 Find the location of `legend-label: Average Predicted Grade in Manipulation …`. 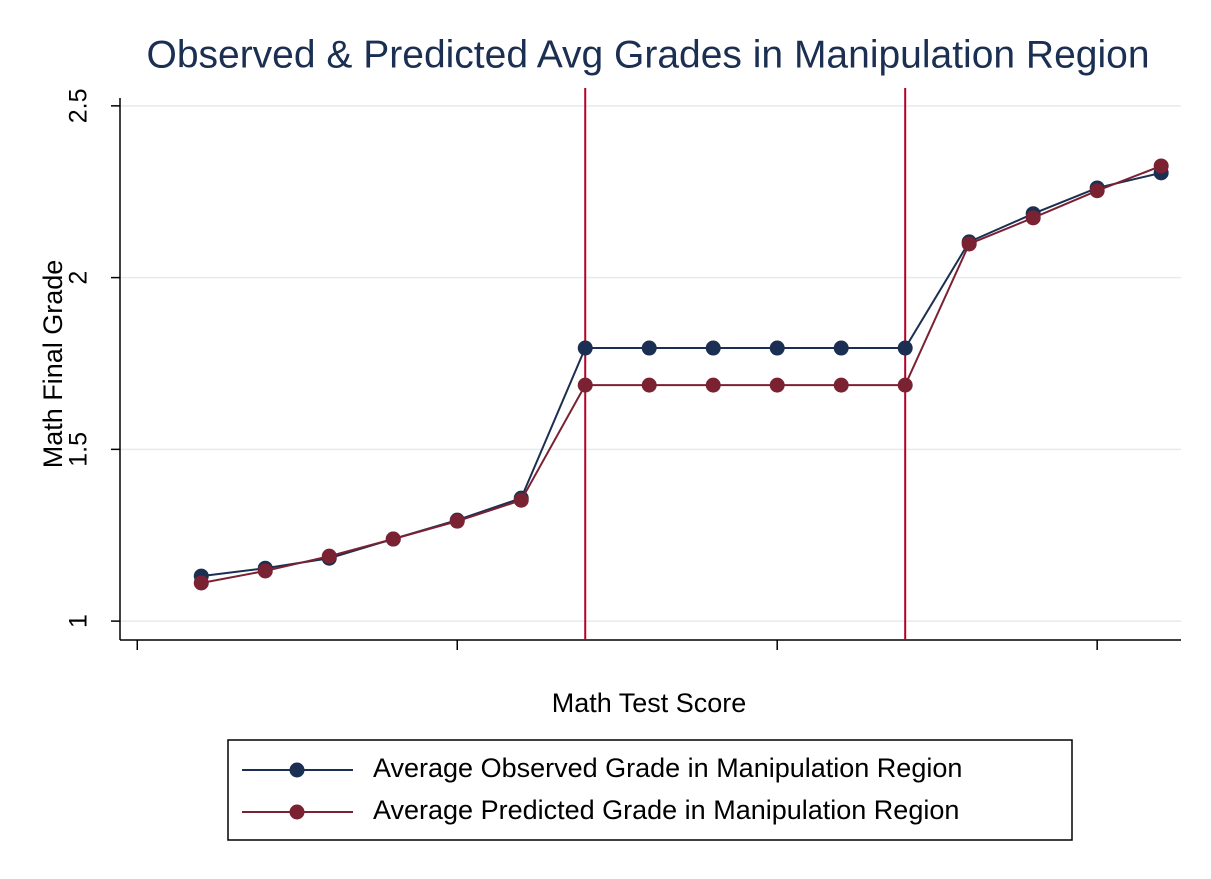

legend-label: Average Predicted Grade in Manipulation … is located at coordinates (666, 810).